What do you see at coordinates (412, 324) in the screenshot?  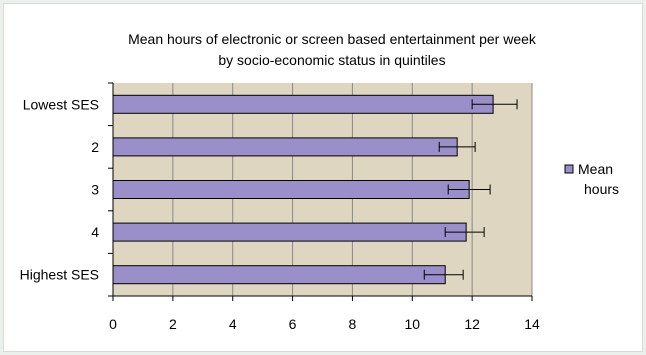 I see `x-tick-label-10: 10` at bounding box center [412, 324].